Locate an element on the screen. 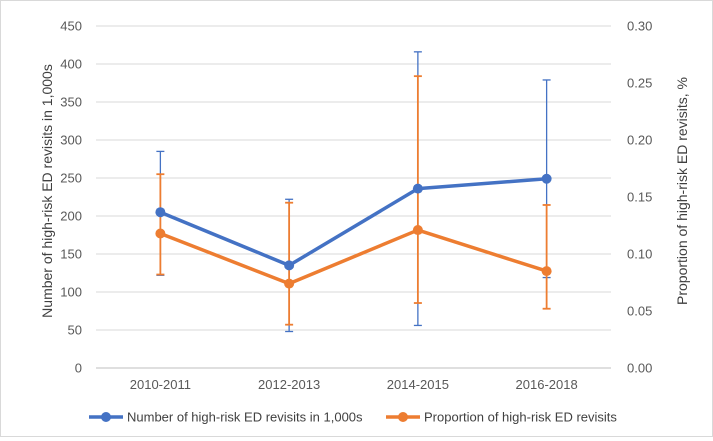 This screenshot has width=713, height=441. y-left-tick-label: 350 is located at coordinates (71, 102).